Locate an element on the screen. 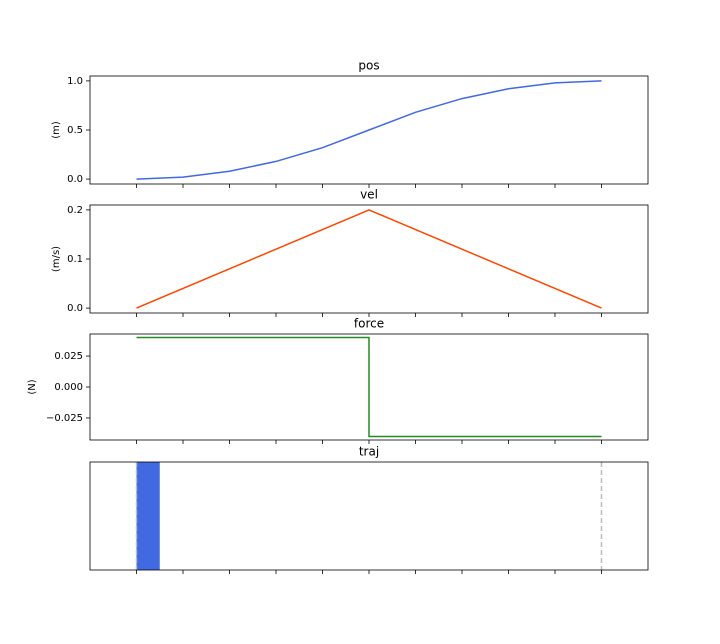 This screenshot has width=720, height=644. panel-title: force is located at coordinates (369, 324).